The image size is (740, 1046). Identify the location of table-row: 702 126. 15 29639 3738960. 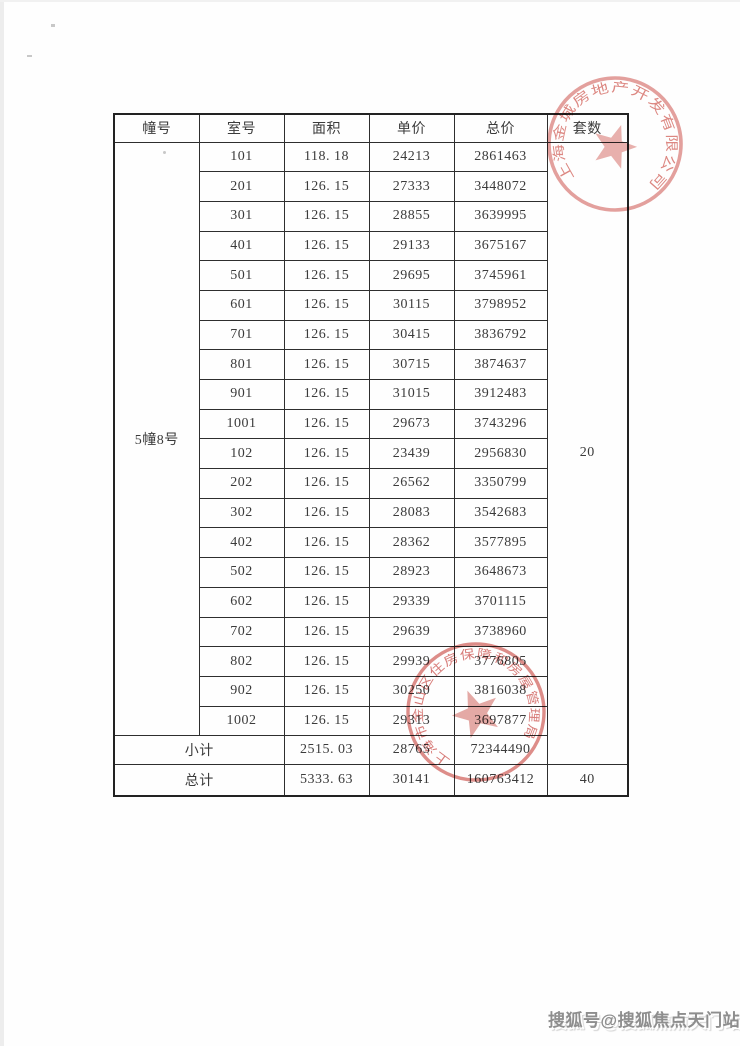
(371, 632).